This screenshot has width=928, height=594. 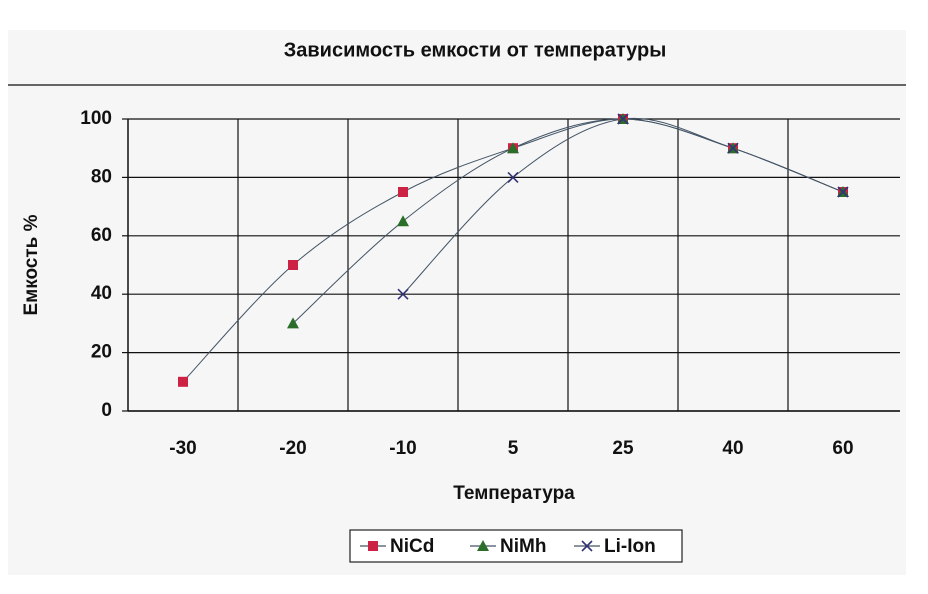 What do you see at coordinates (182, 448) in the screenshot?
I see `x-tick-label: -30` at bounding box center [182, 448].